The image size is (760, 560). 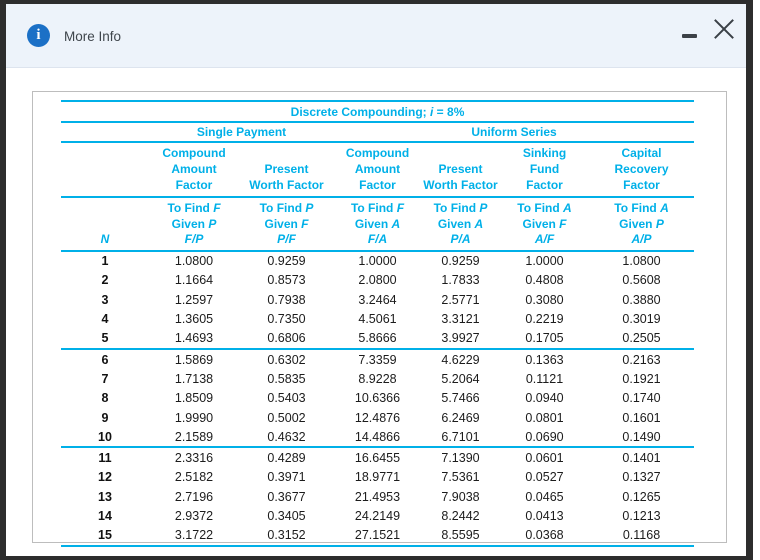 What do you see at coordinates (460, 417) in the screenshot?
I see `value-cell: 6.2469` at bounding box center [460, 417].